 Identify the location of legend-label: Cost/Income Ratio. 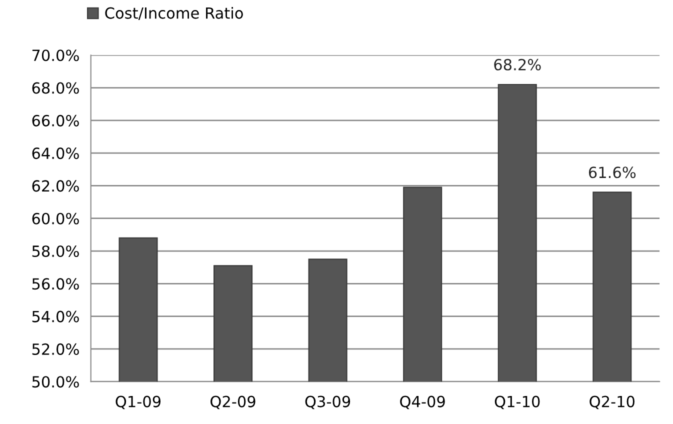
(174, 13).